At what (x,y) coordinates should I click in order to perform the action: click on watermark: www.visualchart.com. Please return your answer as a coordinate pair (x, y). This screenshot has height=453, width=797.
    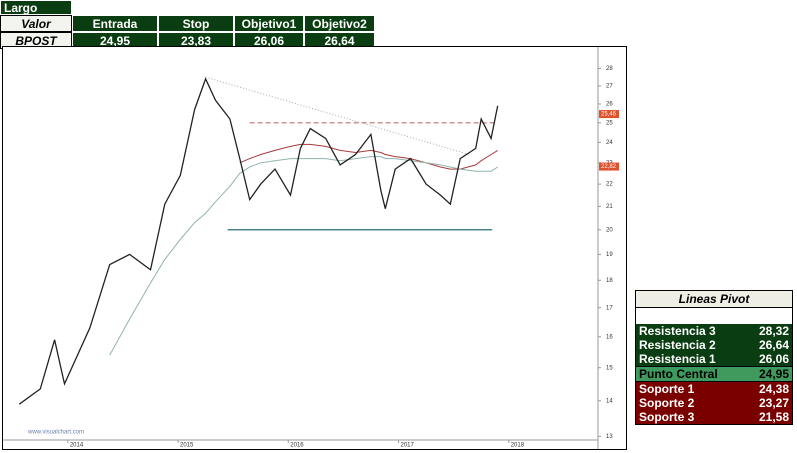
    Looking at the image, I should click on (55, 433).